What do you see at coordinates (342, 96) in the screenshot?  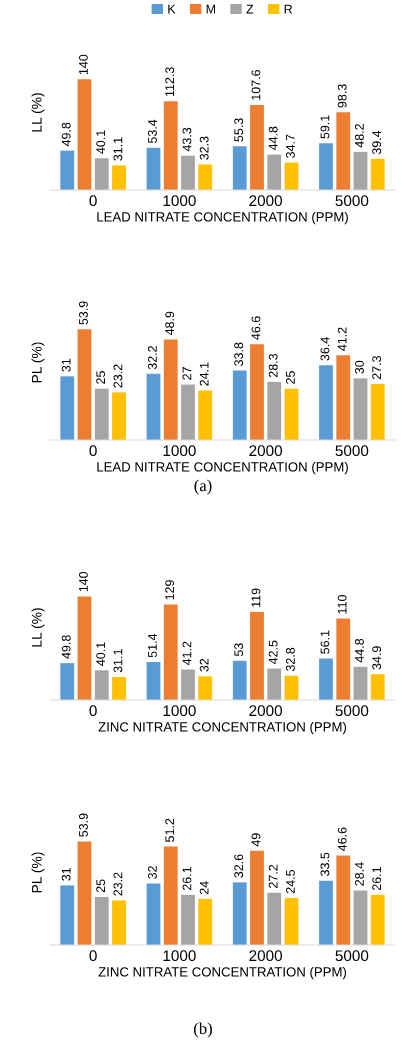 I see `data-label: 98.3` at bounding box center [342, 96].